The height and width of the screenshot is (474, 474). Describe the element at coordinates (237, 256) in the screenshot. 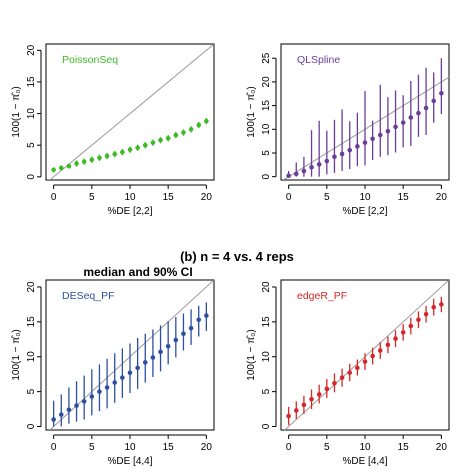

I see `section-title: (b) n = 4 vs. 4 reps` at that location.